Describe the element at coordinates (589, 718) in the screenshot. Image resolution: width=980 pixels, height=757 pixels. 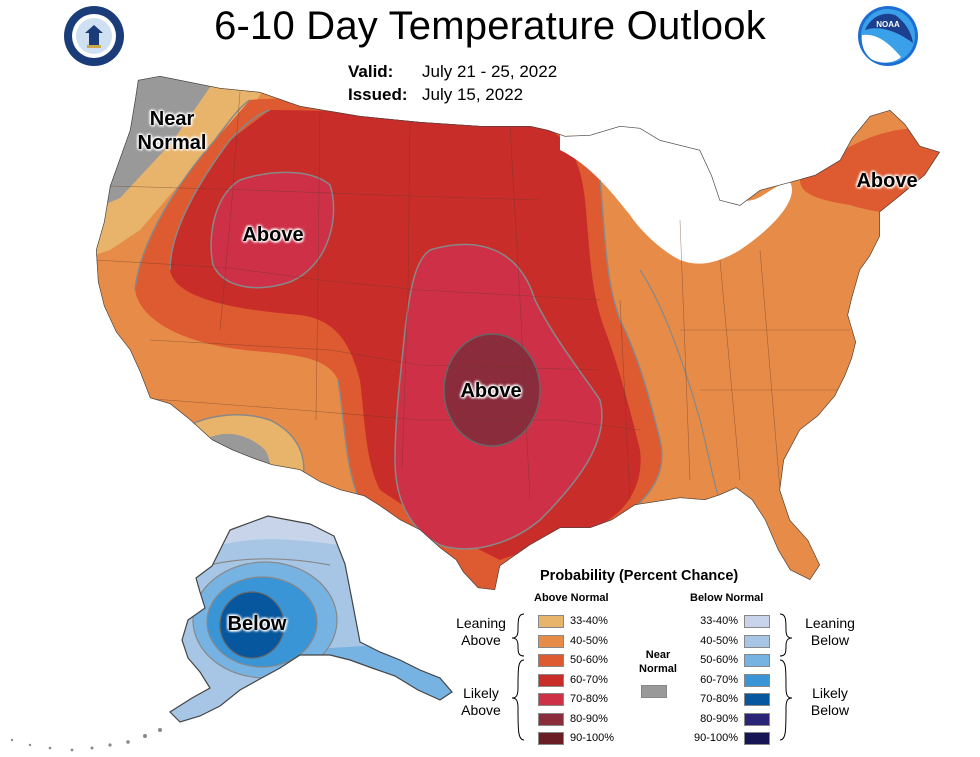
I see `legend-above-label: 80-90%` at that location.